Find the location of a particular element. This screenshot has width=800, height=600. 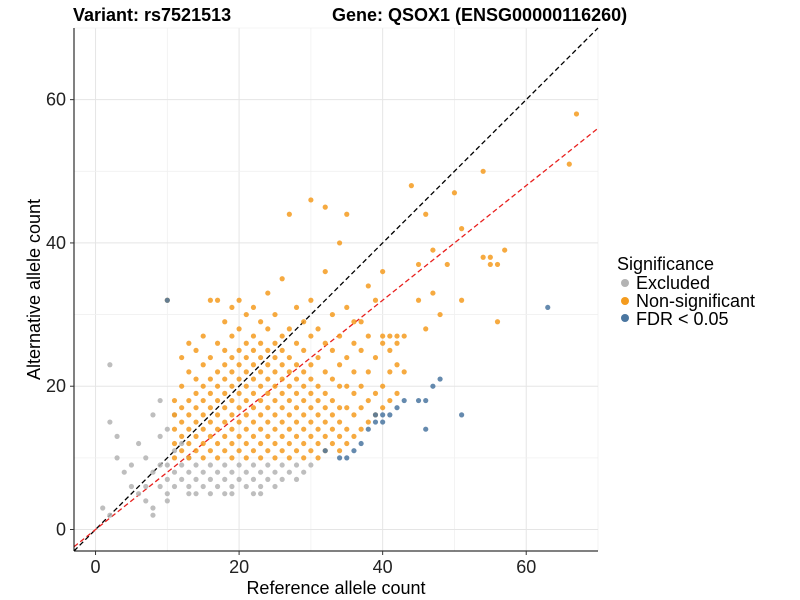

x-tick-label: 40 is located at coordinates (383, 567).